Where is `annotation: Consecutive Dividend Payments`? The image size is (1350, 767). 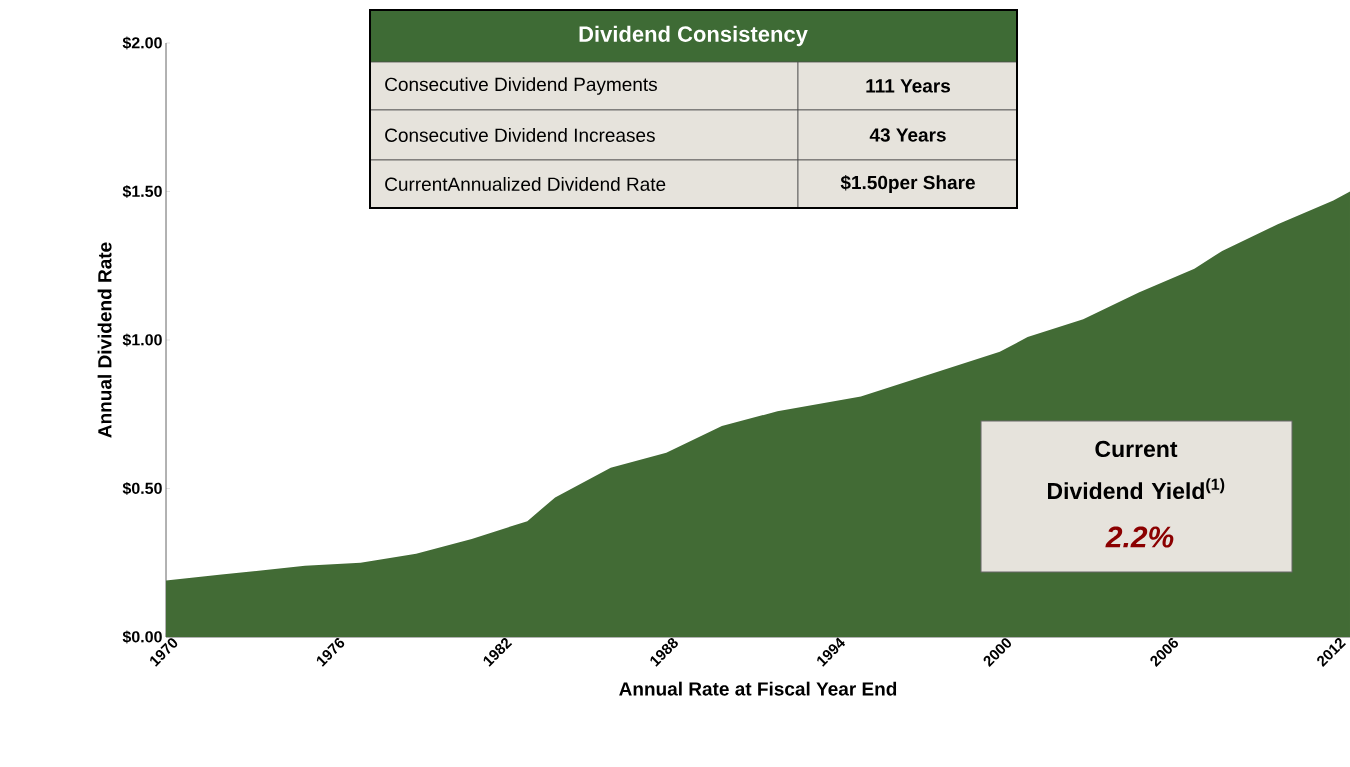 annotation: Consecutive Dividend Payments is located at coordinates (521, 86).